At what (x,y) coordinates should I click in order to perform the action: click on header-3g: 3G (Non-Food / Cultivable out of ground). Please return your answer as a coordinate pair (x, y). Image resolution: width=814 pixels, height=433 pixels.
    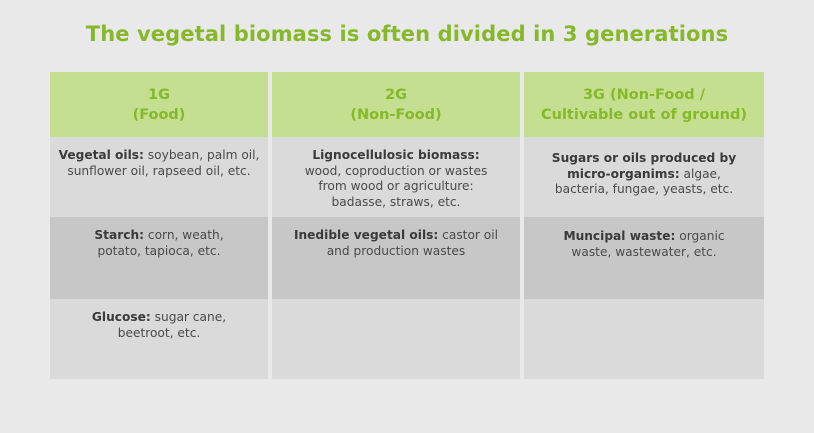
    Looking at the image, I should click on (644, 104).